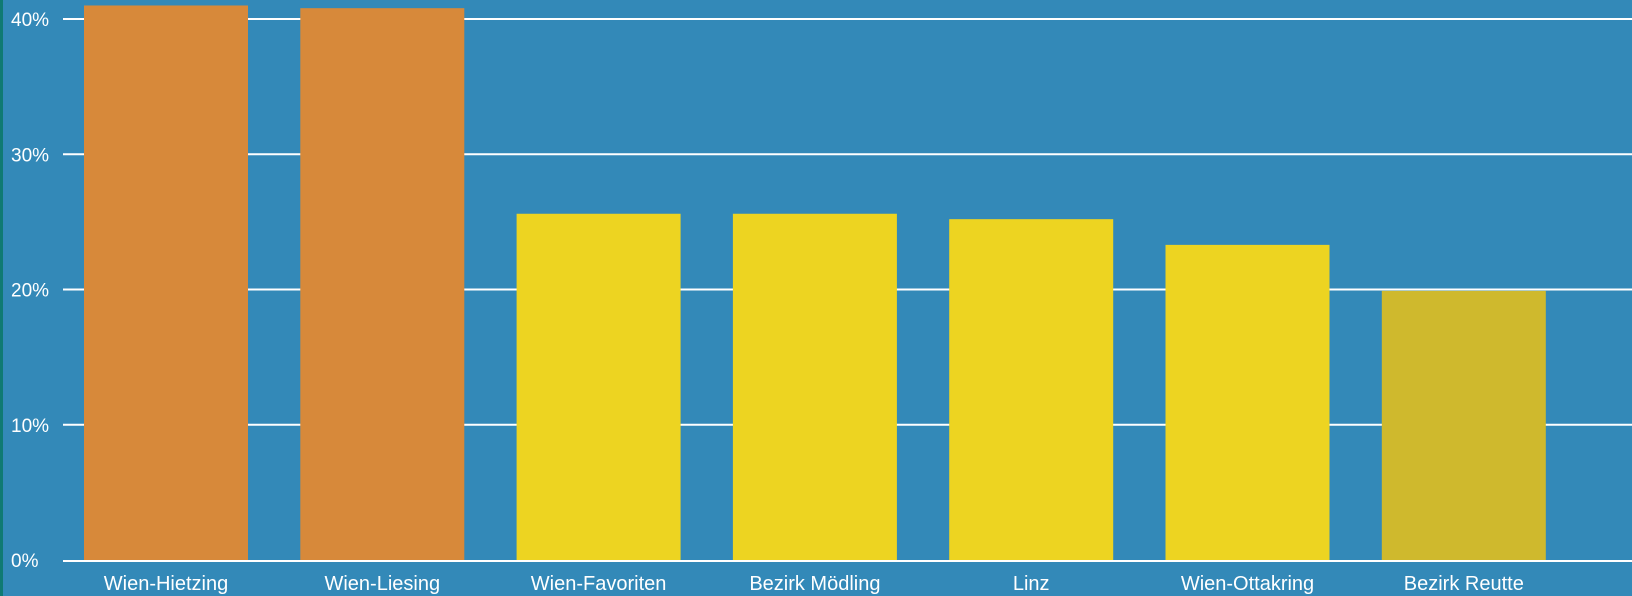 Image resolution: width=1632 pixels, height=596 pixels. Describe the element at coordinates (599, 584) in the screenshot. I see `x-category-label-3: Wien-Favoriten` at that location.